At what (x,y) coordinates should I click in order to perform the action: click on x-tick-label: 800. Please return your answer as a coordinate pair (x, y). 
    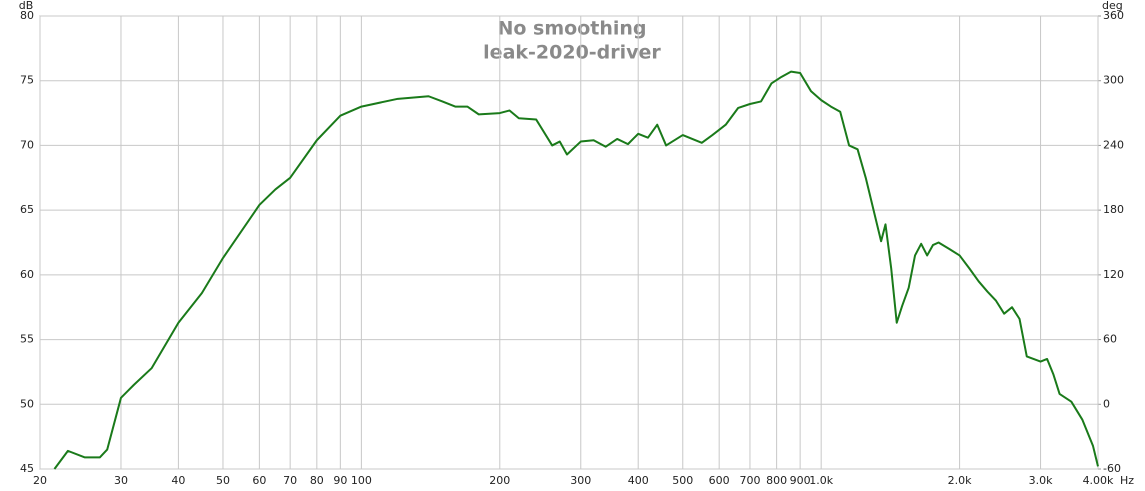
    Looking at the image, I should click on (776, 480).